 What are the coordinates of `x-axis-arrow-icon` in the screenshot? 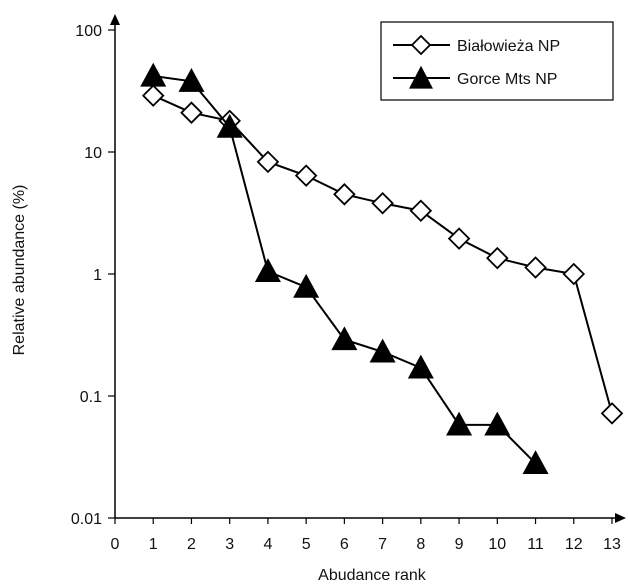 It's located at (620, 518).